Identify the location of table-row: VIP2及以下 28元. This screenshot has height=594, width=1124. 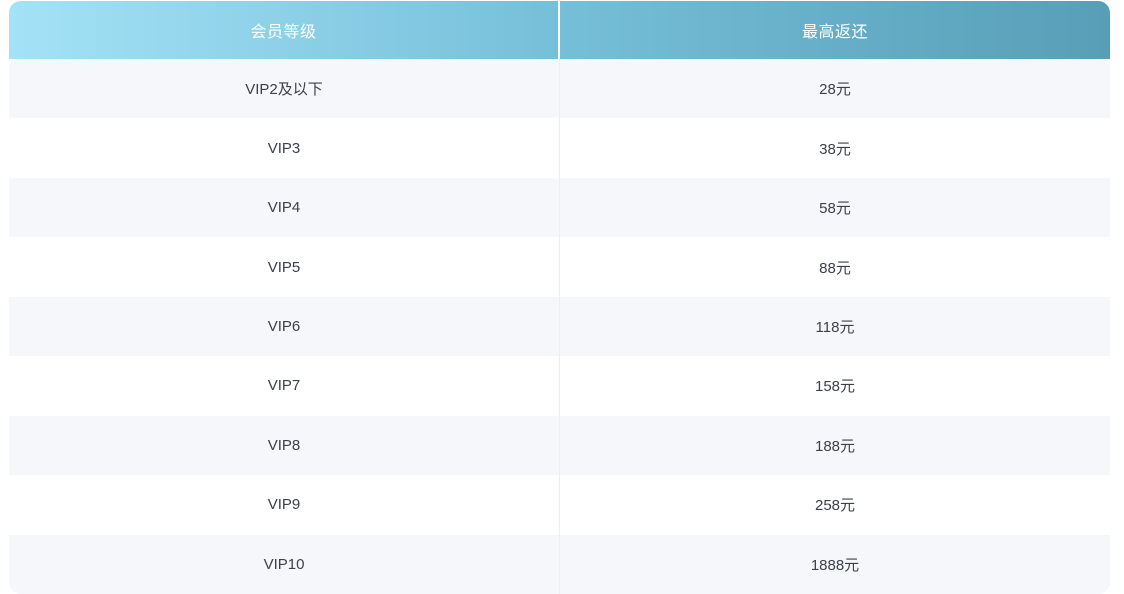
(559, 89).